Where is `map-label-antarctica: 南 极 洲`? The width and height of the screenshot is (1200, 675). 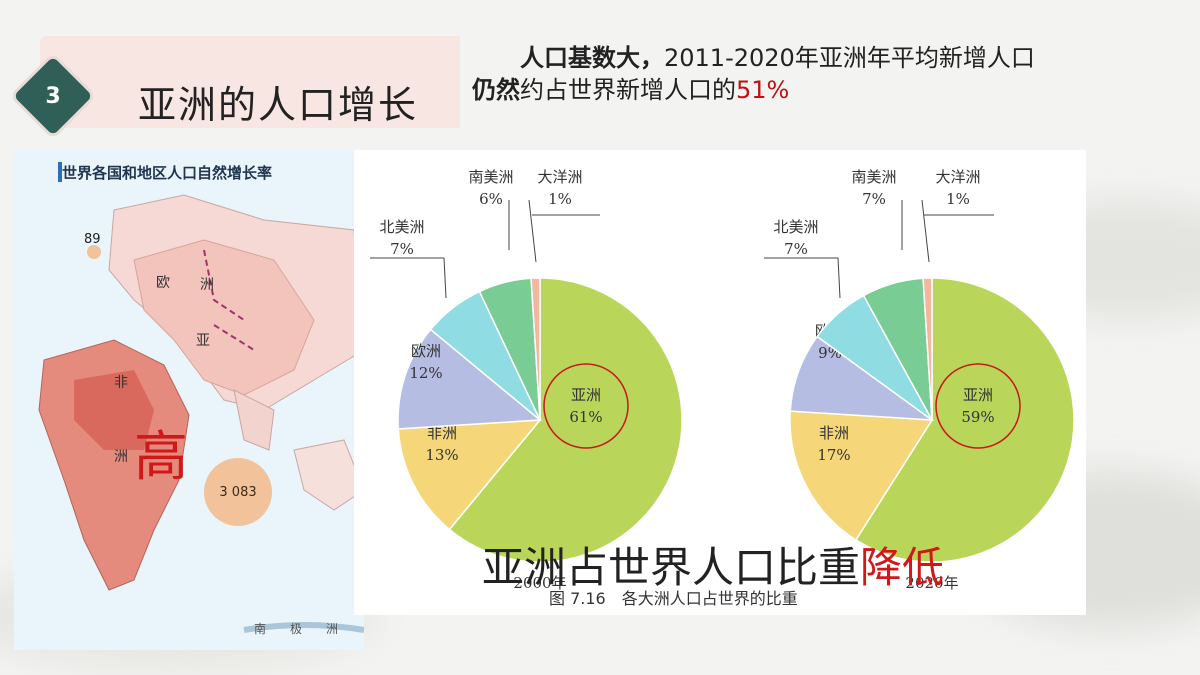
map-label-antarctica: 南 极 洲 is located at coordinates (296, 629).